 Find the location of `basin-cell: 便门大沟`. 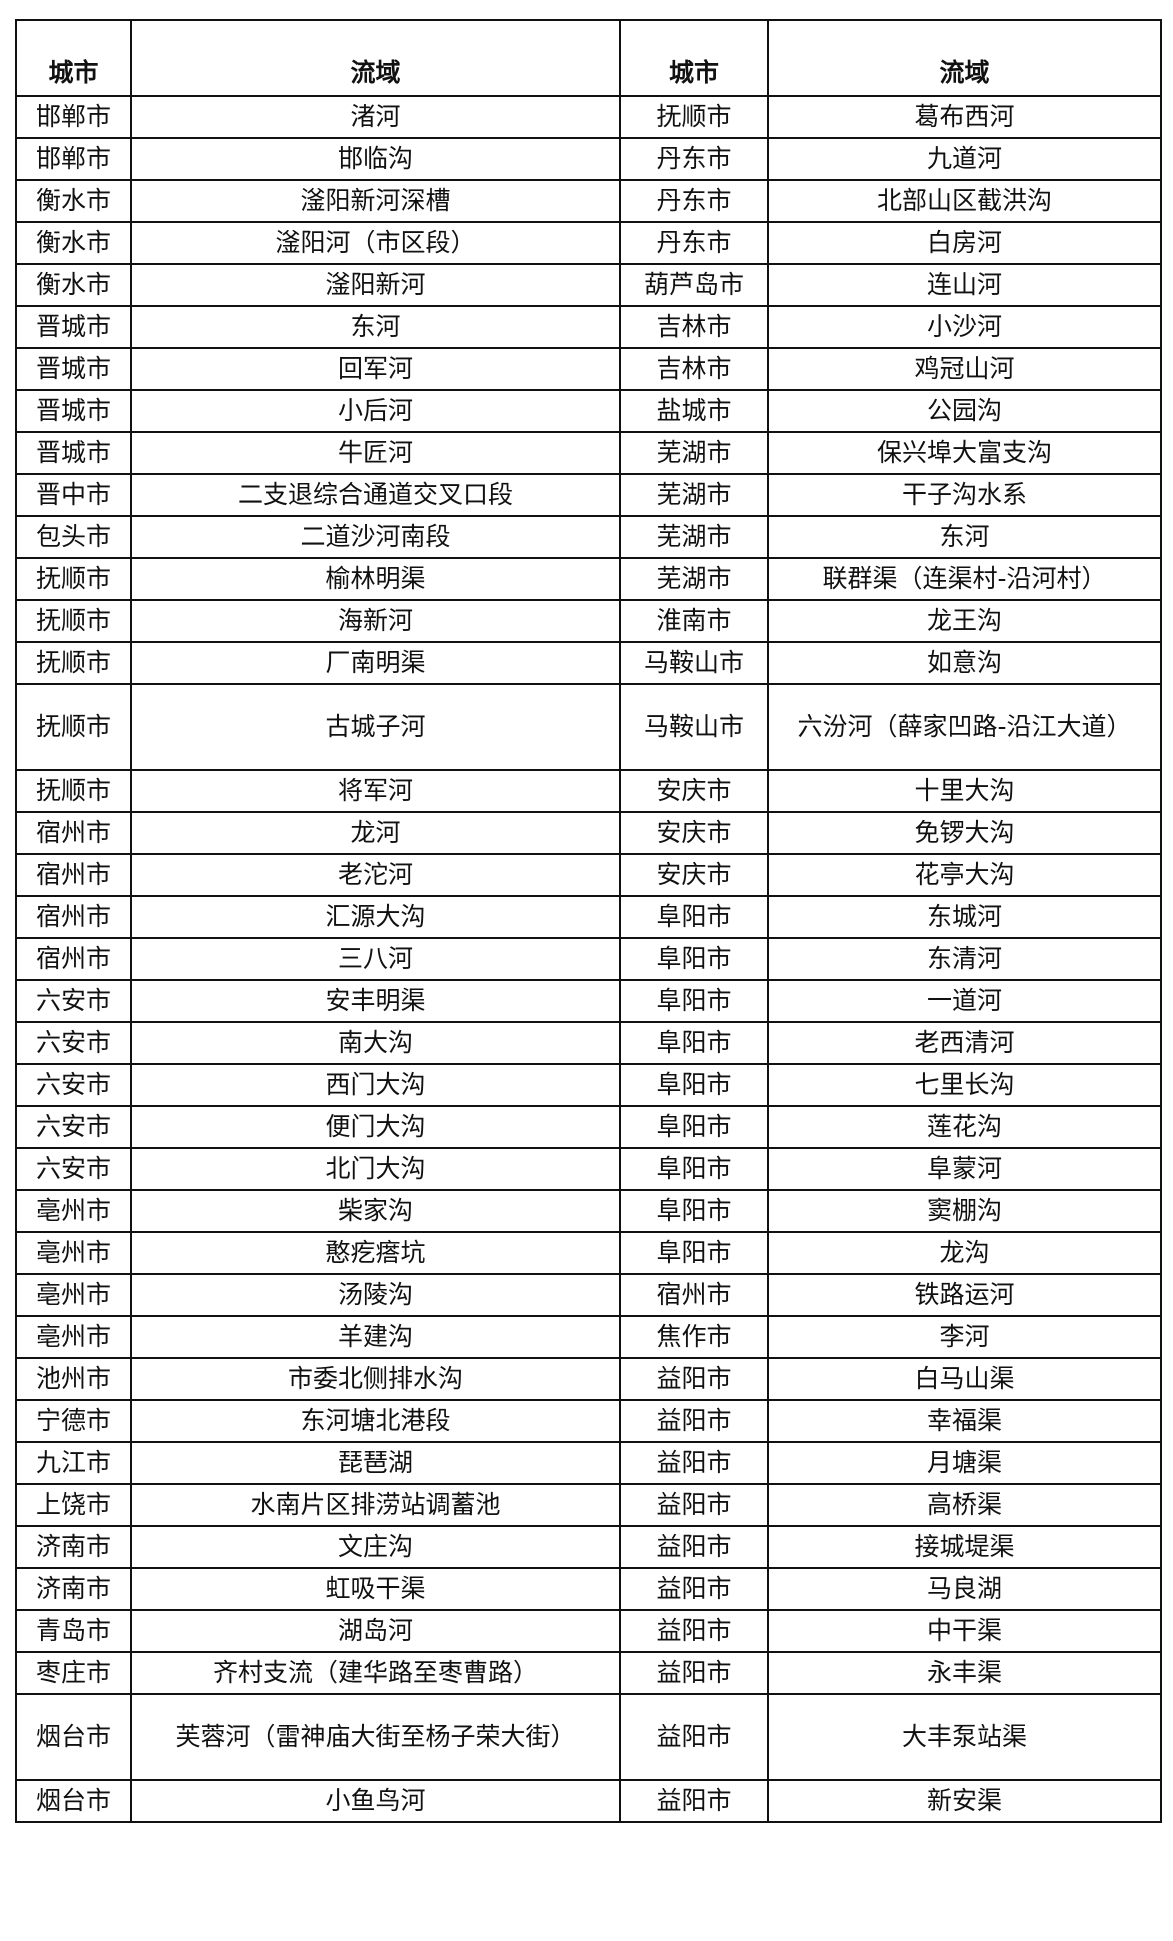

basin-cell: 便门大沟 is located at coordinates (375, 1127).